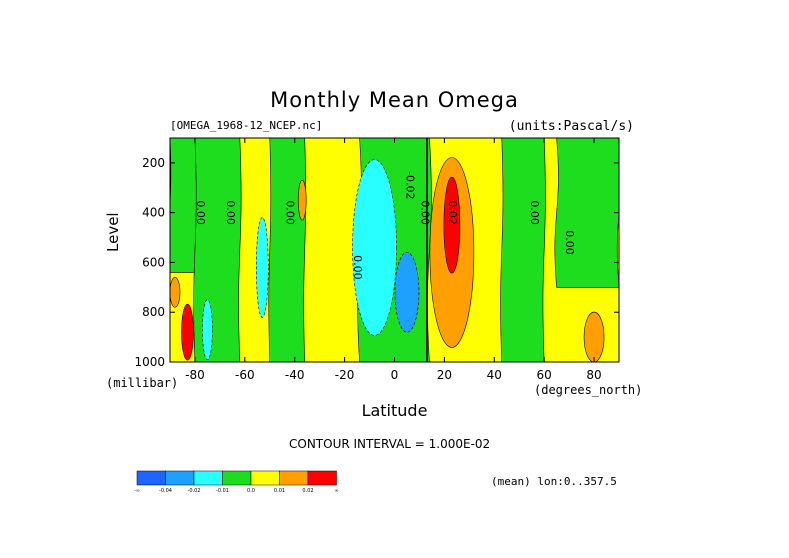 Image resolution: width=789 pixels, height=558 pixels. What do you see at coordinates (494, 375) in the screenshot?
I see `x-tick-label: 40` at bounding box center [494, 375].